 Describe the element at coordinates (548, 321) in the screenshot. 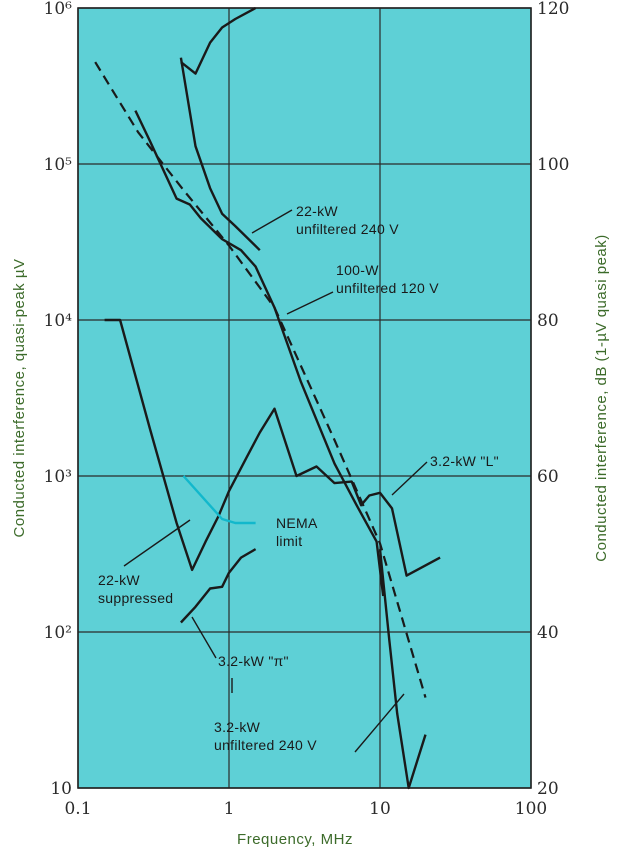

I see `y-tick-label-right: 80` at that location.